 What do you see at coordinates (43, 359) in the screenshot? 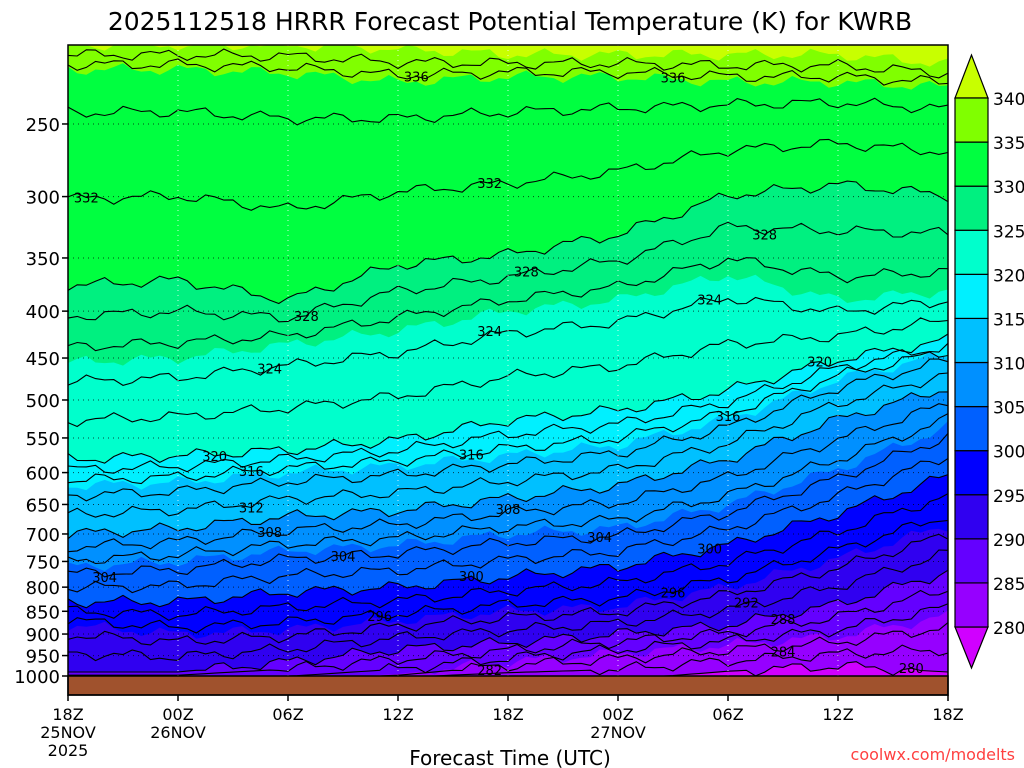
I see `y-tick-label: 450` at bounding box center [43, 359].